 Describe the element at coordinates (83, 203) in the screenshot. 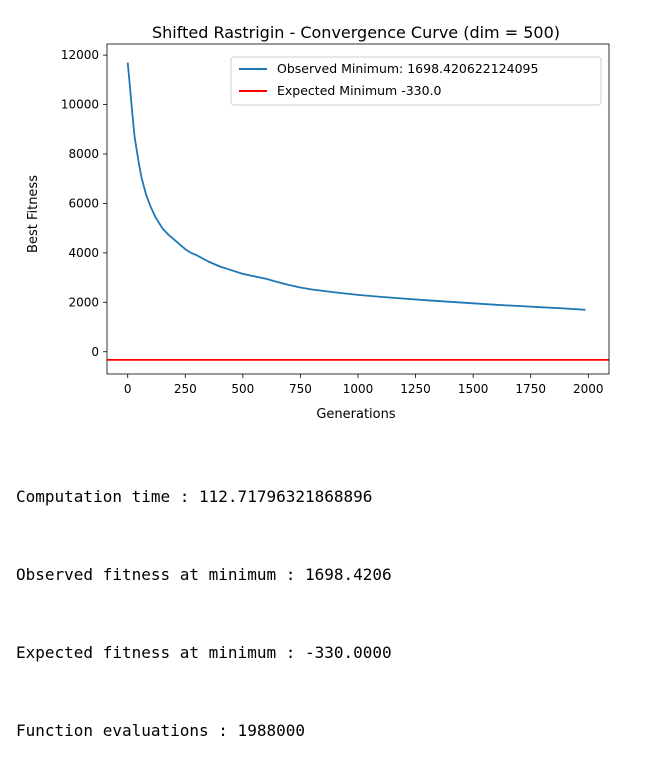

I see `y-tick-label: 6000` at that location.